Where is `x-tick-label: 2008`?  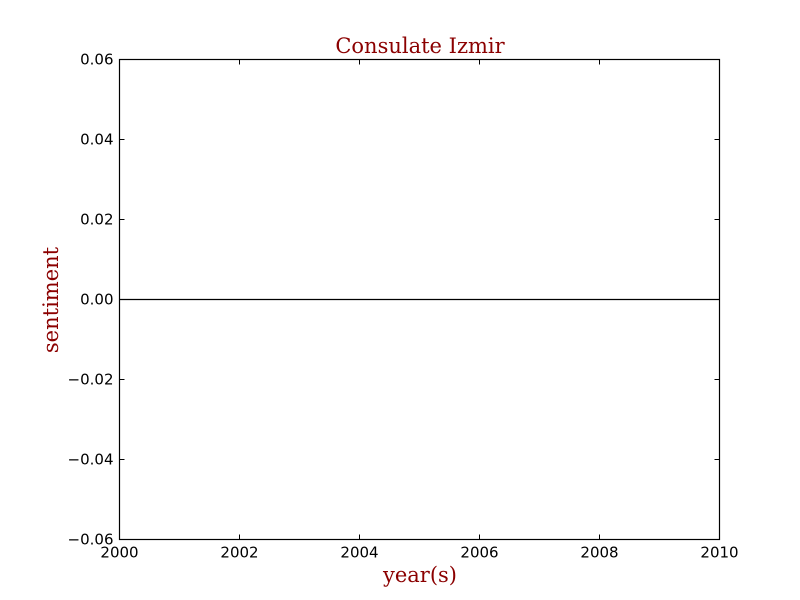 x-tick-label: 2008 is located at coordinates (599, 553).